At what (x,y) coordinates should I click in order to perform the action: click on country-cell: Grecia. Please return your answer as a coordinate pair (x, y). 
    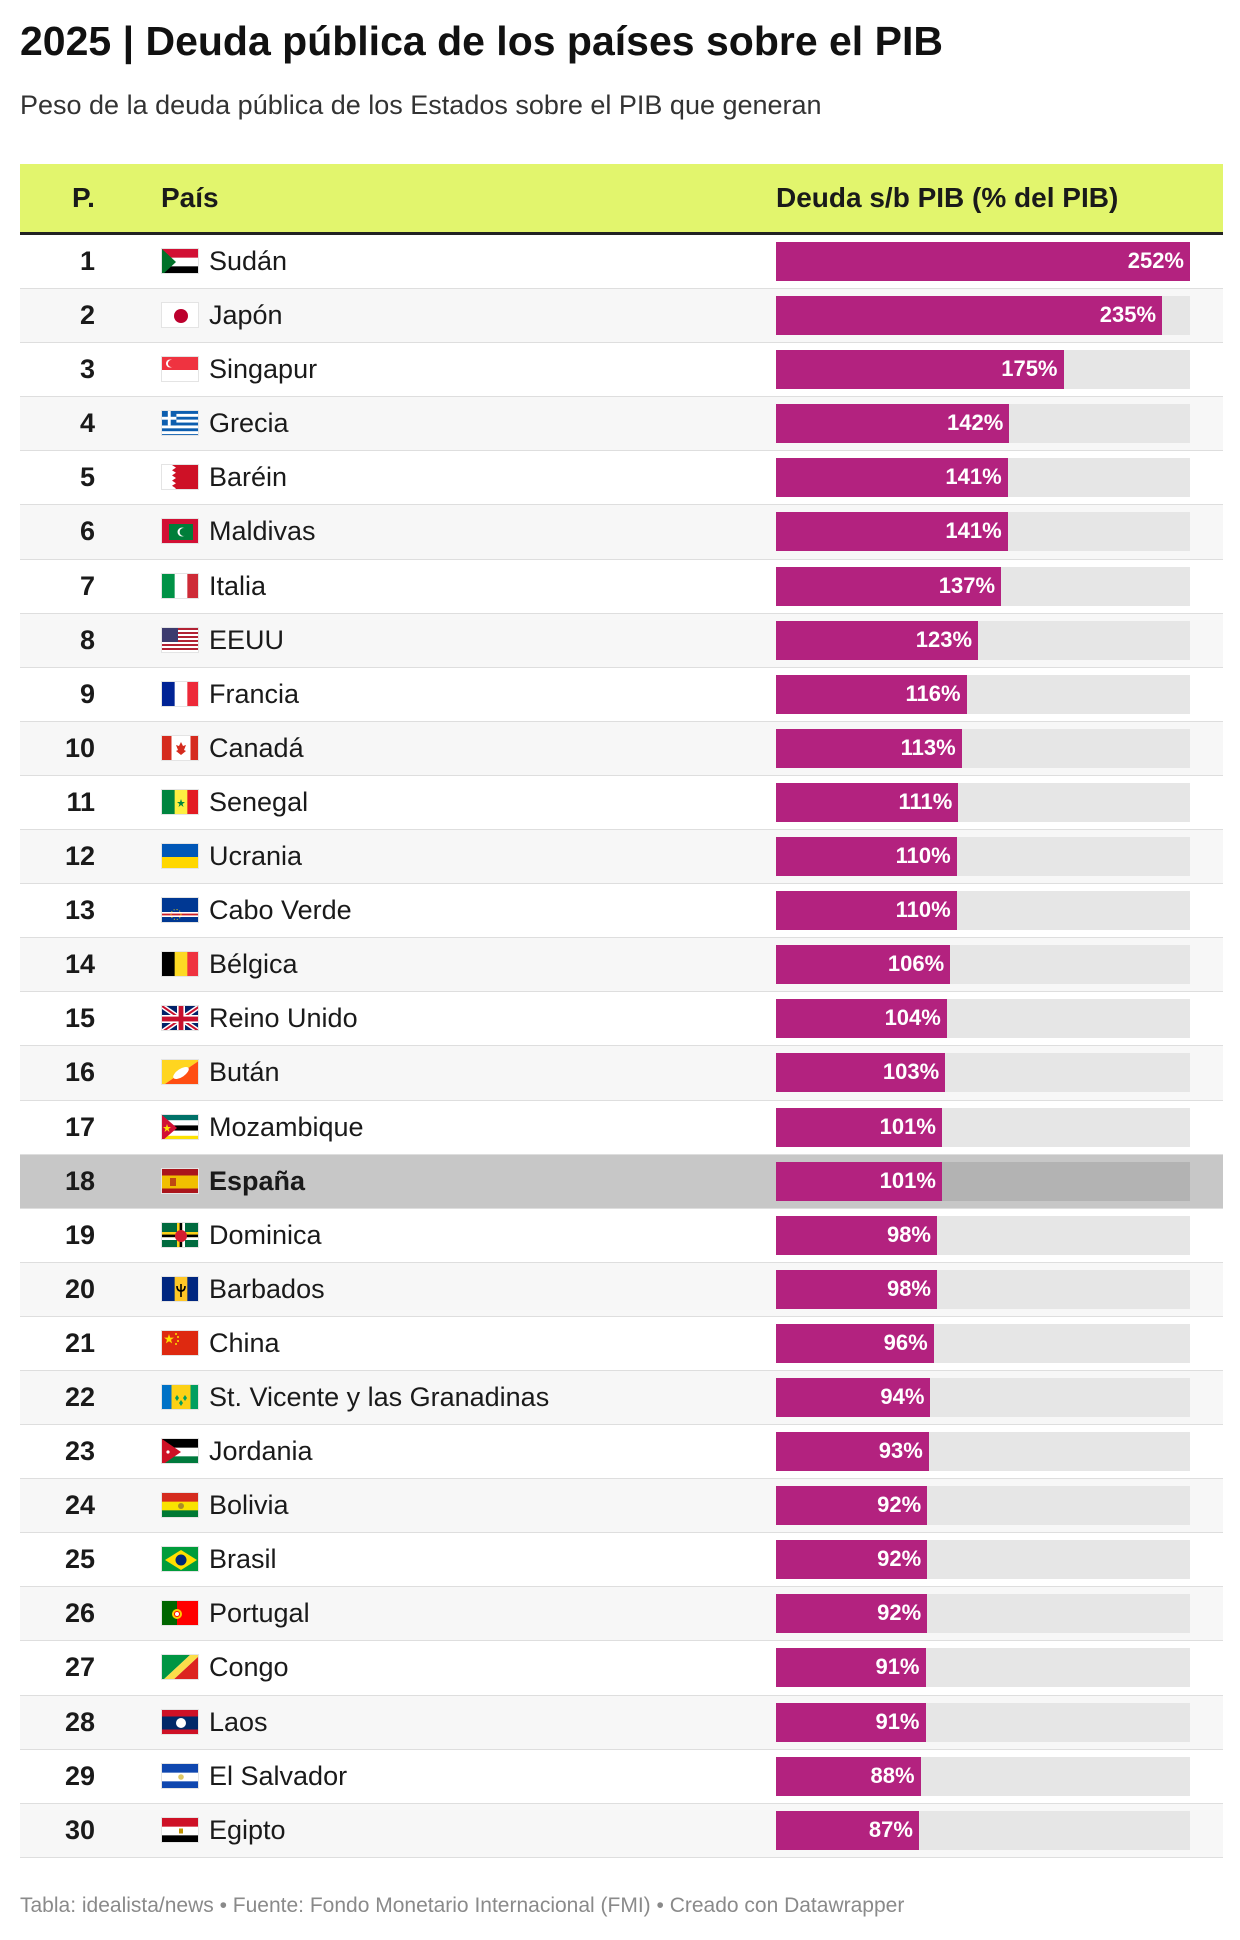
    Looking at the image, I should click on (249, 423).